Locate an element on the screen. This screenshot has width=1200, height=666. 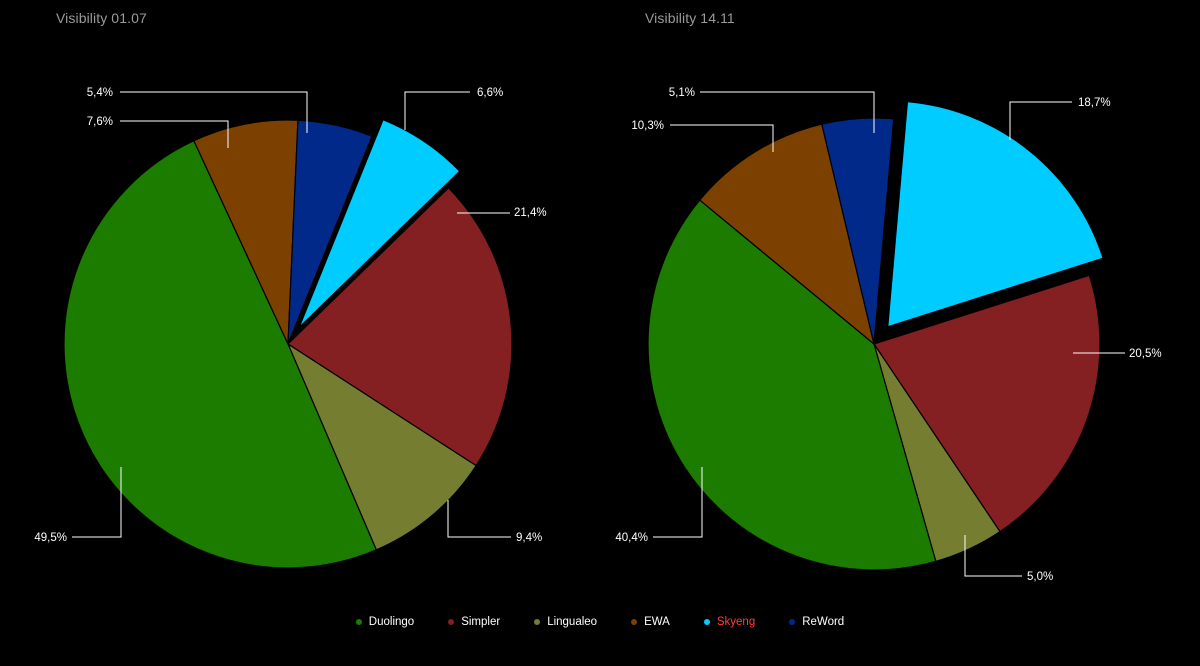
legend-label-lingualeo: Lingualeo is located at coordinates (572, 622).